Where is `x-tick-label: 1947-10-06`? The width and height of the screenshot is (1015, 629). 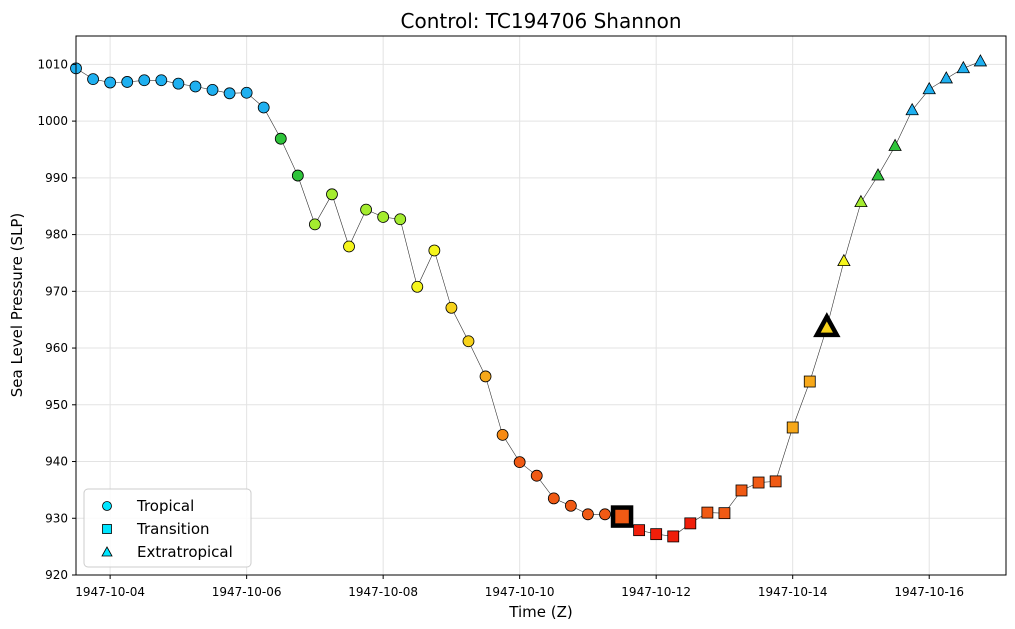 x-tick-label: 1947-10-06 is located at coordinates (247, 592).